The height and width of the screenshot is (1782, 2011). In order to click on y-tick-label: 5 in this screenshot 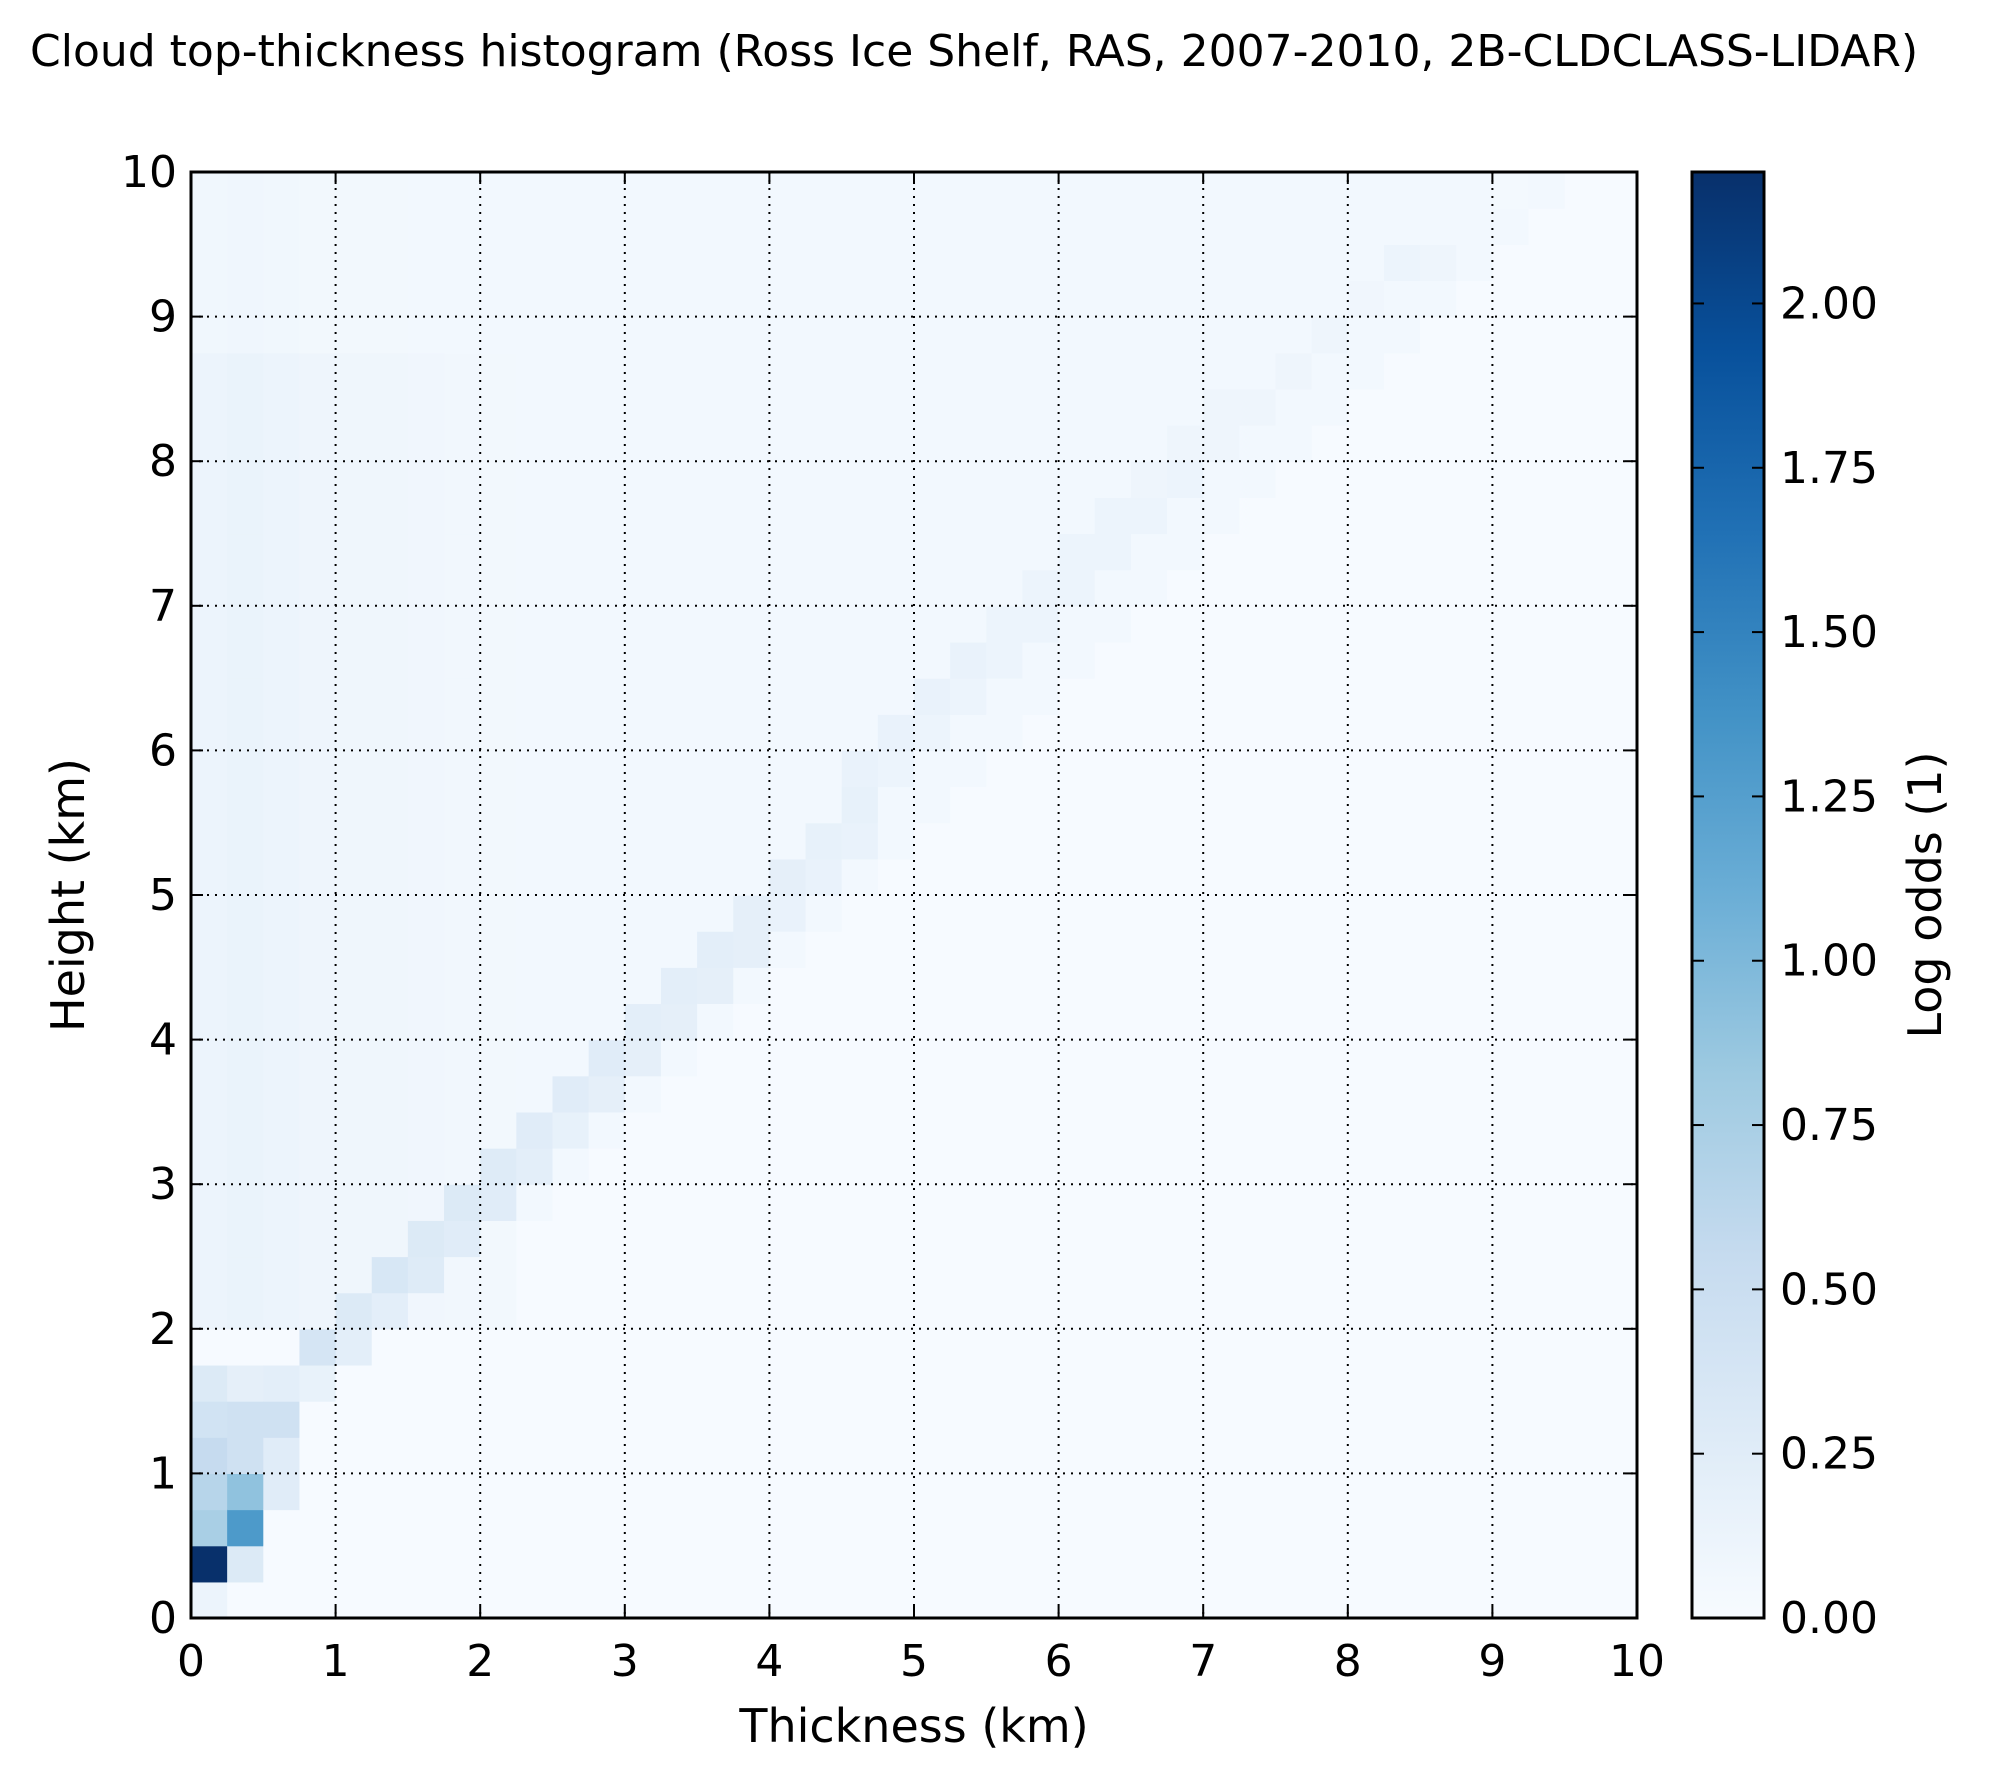, I will do `click(163, 895)`.